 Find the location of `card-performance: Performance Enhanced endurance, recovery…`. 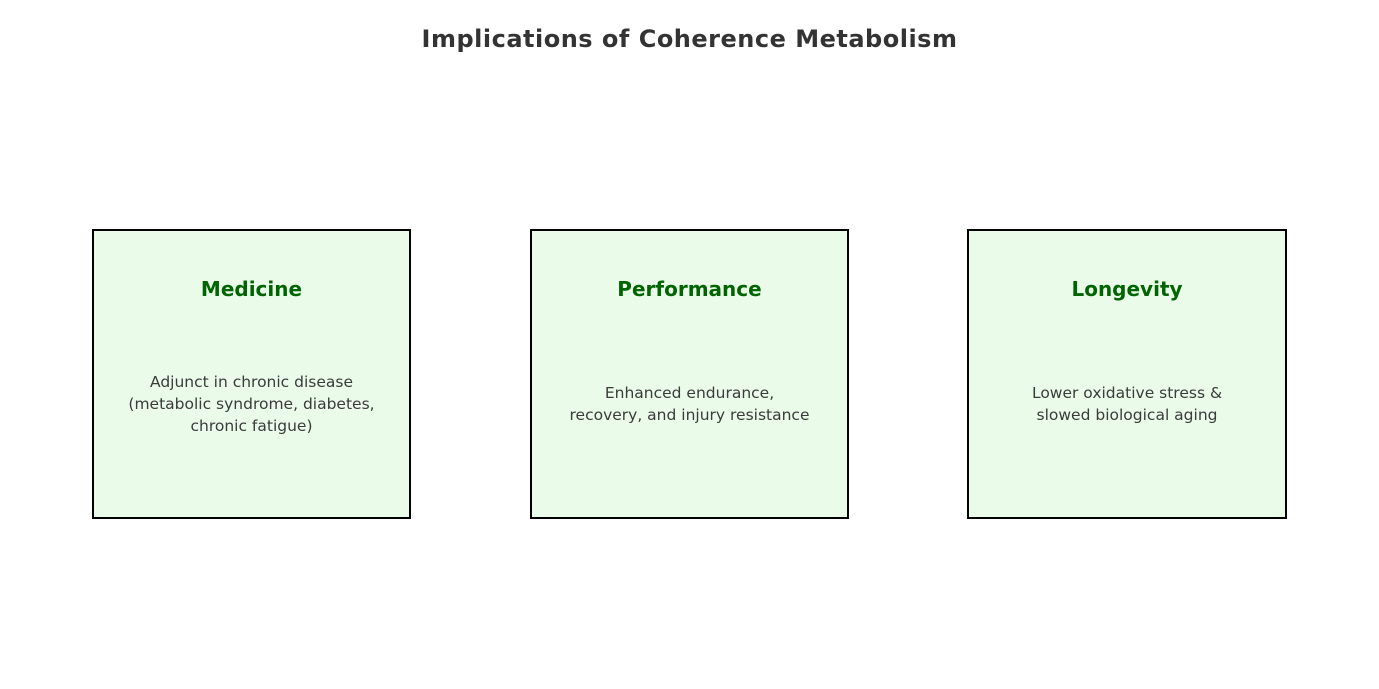

card-performance: Performance Enhanced endurance, recovery… is located at coordinates (689, 374).